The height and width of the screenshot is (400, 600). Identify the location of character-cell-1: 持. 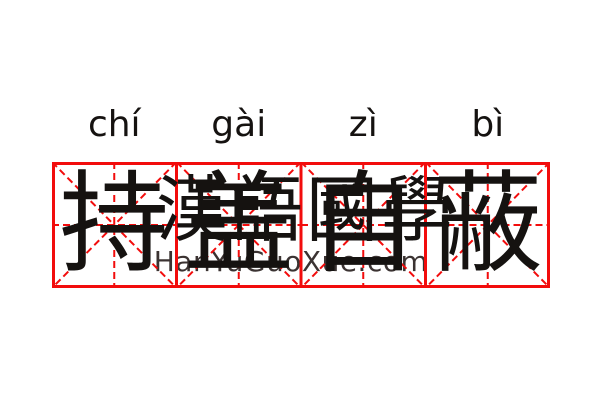
(114, 225).